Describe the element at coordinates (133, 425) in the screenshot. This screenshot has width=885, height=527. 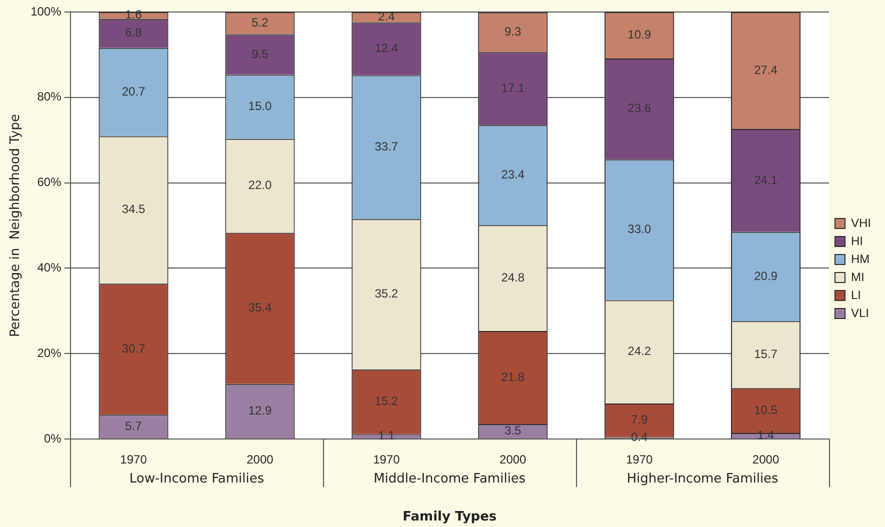
I see `data-label: 5.7` at that location.